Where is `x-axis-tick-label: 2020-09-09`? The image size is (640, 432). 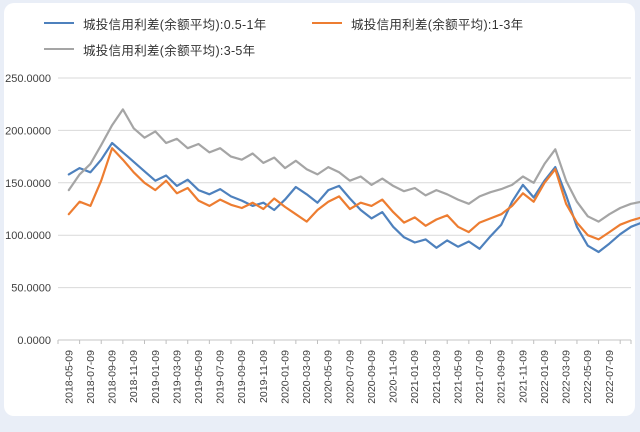 x-axis-tick-label: 2020-09-09 is located at coordinates (372, 377).